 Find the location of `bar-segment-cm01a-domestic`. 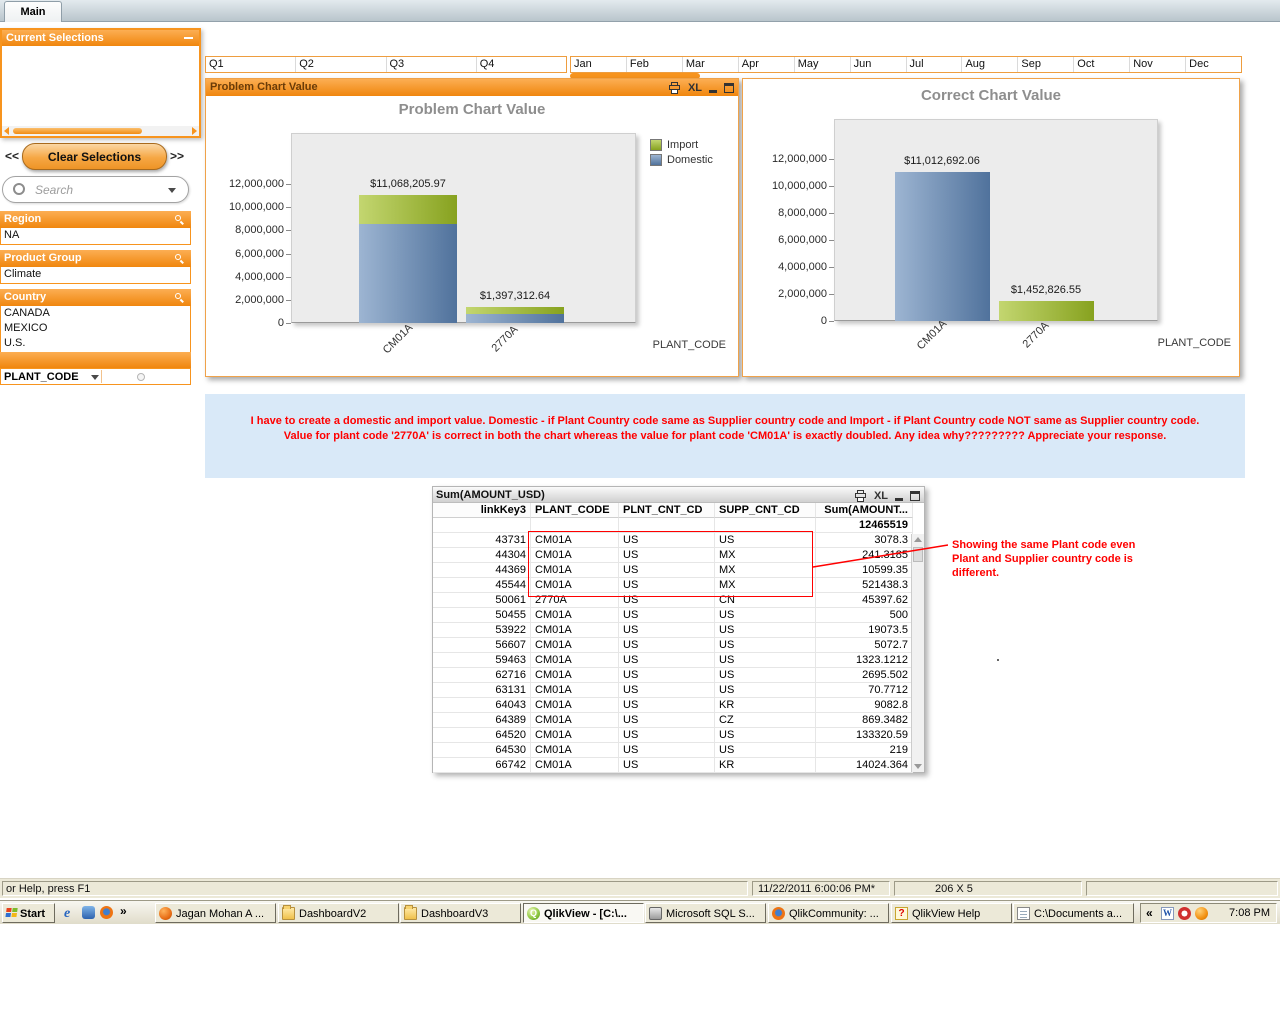

bar-segment-cm01a-domestic is located at coordinates (408, 273).